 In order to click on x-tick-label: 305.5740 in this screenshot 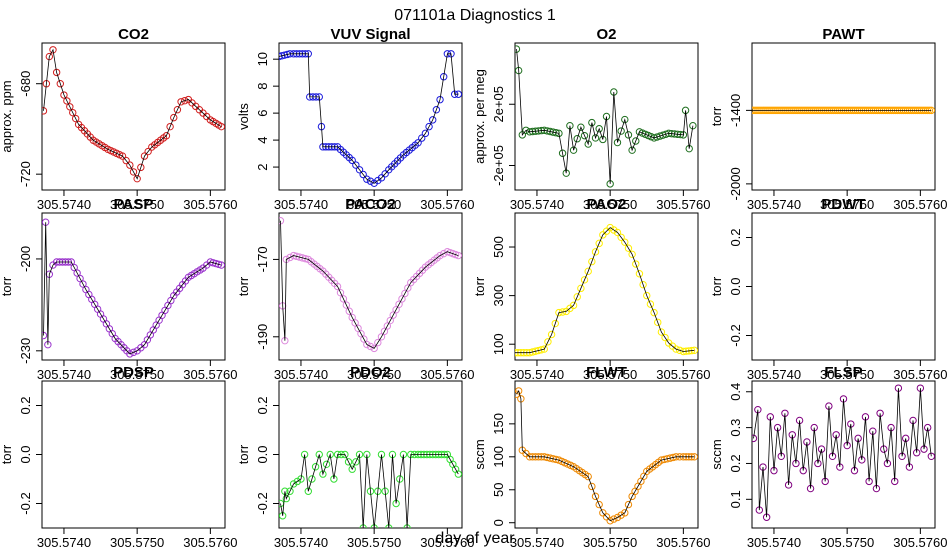, I will do `click(301, 542)`.